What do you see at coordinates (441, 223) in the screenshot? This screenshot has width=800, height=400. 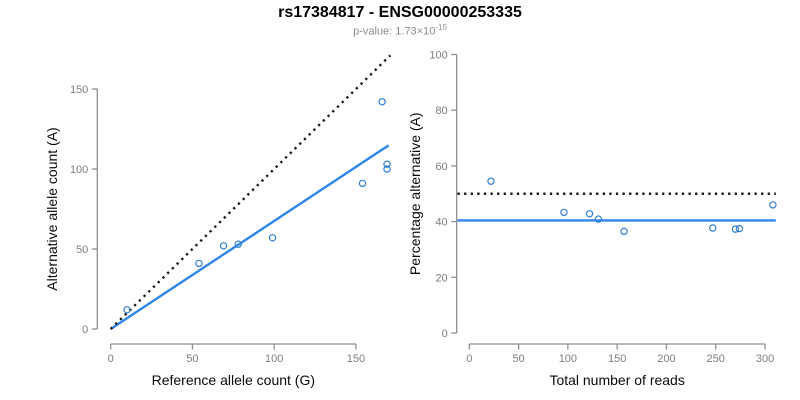 I see `y-tick-label: 40` at bounding box center [441, 223].